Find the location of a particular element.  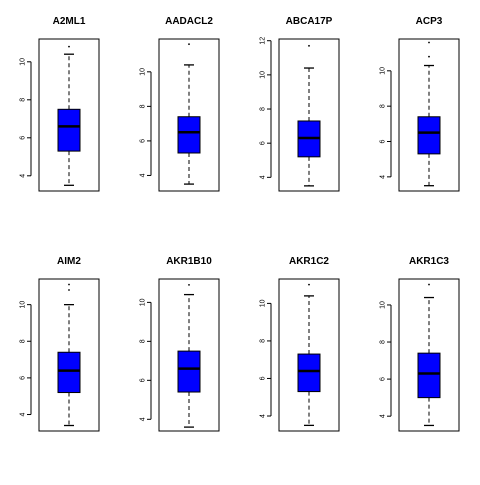

boxplot-panel: AKR1C2 4 6 8 10 is located at coordinates (300, 344).